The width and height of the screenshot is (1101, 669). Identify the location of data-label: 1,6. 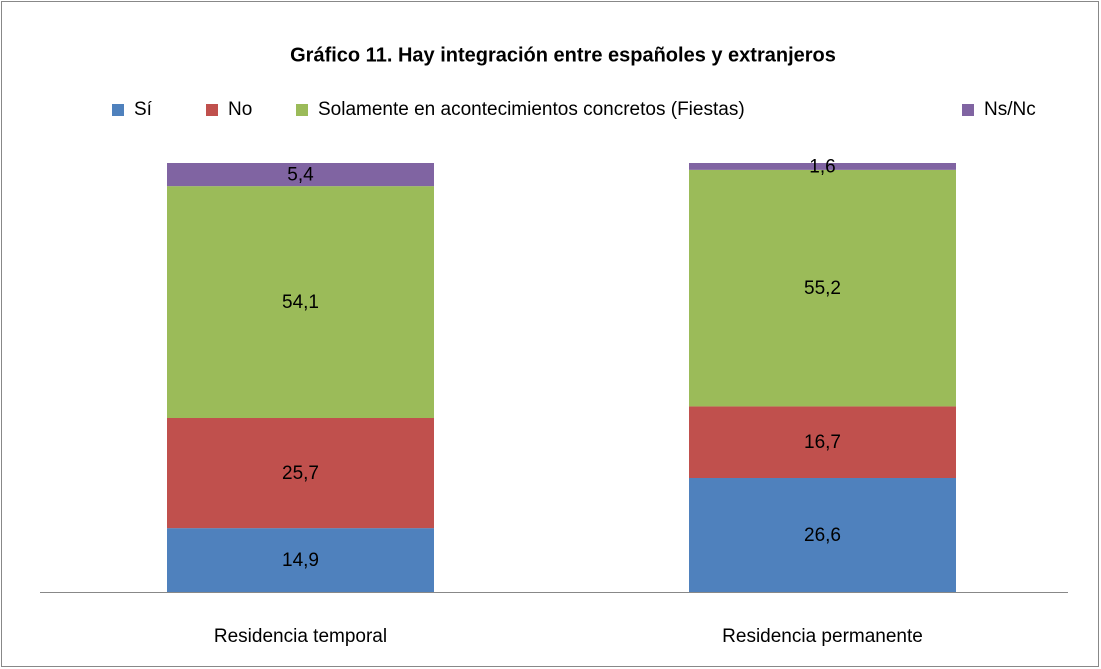
(822, 166).